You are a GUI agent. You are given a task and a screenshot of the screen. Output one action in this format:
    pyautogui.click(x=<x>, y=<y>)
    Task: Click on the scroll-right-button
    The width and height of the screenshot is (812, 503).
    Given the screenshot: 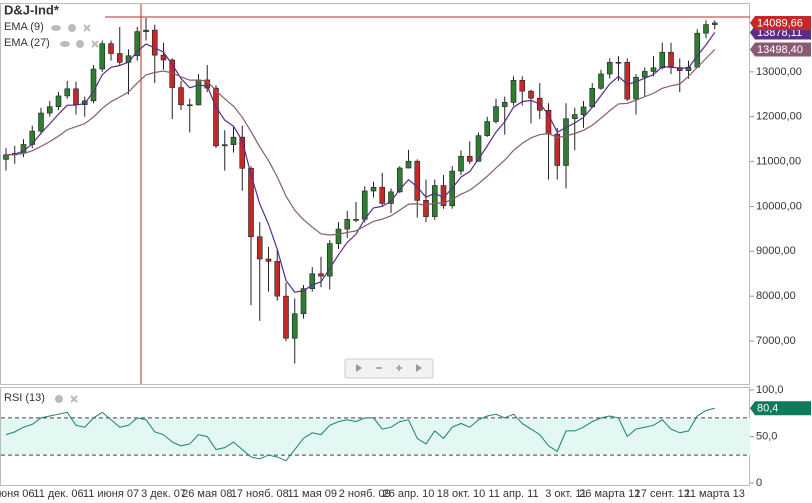 What is the action you would take?
    pyautogui.click(x=419, y=368)
    